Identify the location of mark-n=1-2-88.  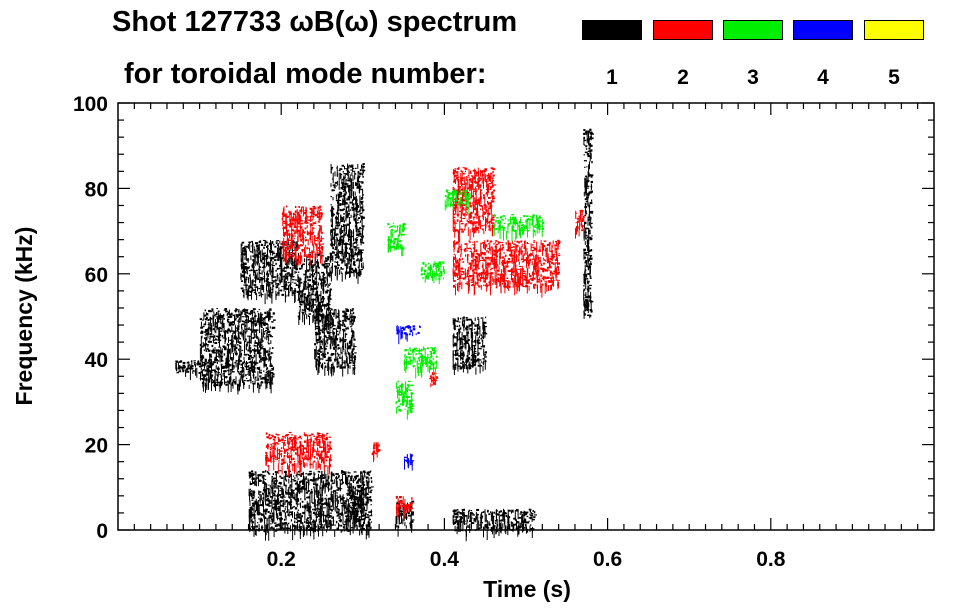
(288, 291).